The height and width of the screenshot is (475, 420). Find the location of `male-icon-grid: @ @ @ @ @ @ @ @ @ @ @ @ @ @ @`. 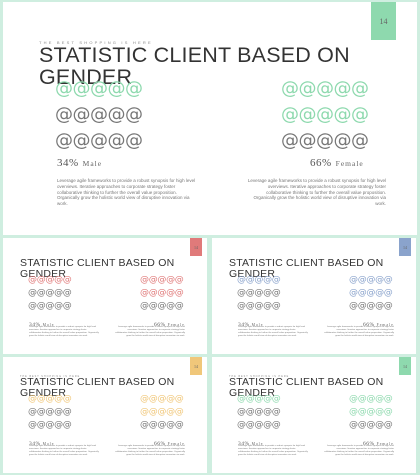

male-icon-grid: @ @ @ @ @ @ @ @ @ @ @ @ @ @ @ is located at coordinates (259, 293).